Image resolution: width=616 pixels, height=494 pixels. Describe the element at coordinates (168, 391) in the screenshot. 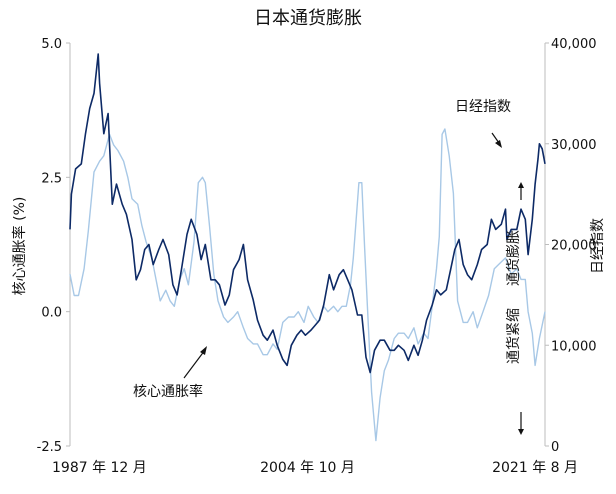

I see `core-inflation-annotation: 核心通胀率` at that location.